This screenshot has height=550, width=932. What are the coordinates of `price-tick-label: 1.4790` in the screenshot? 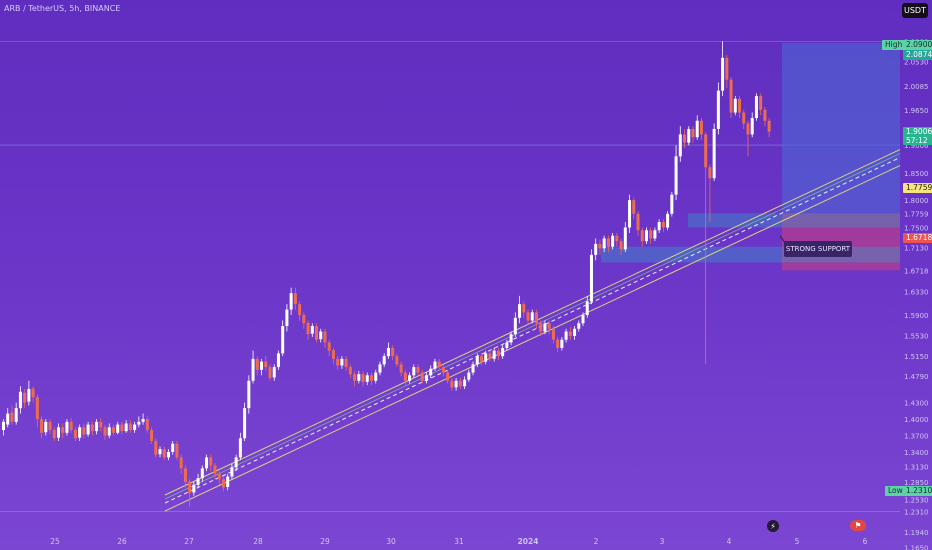 It's located at (916, 377).